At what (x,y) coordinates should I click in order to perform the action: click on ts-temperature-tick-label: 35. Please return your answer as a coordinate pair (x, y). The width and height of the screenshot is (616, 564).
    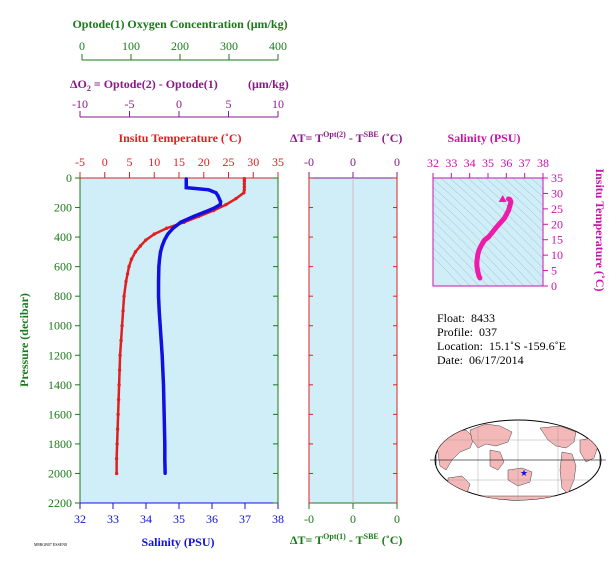
    Looking at the image, I should click on (557, 178).